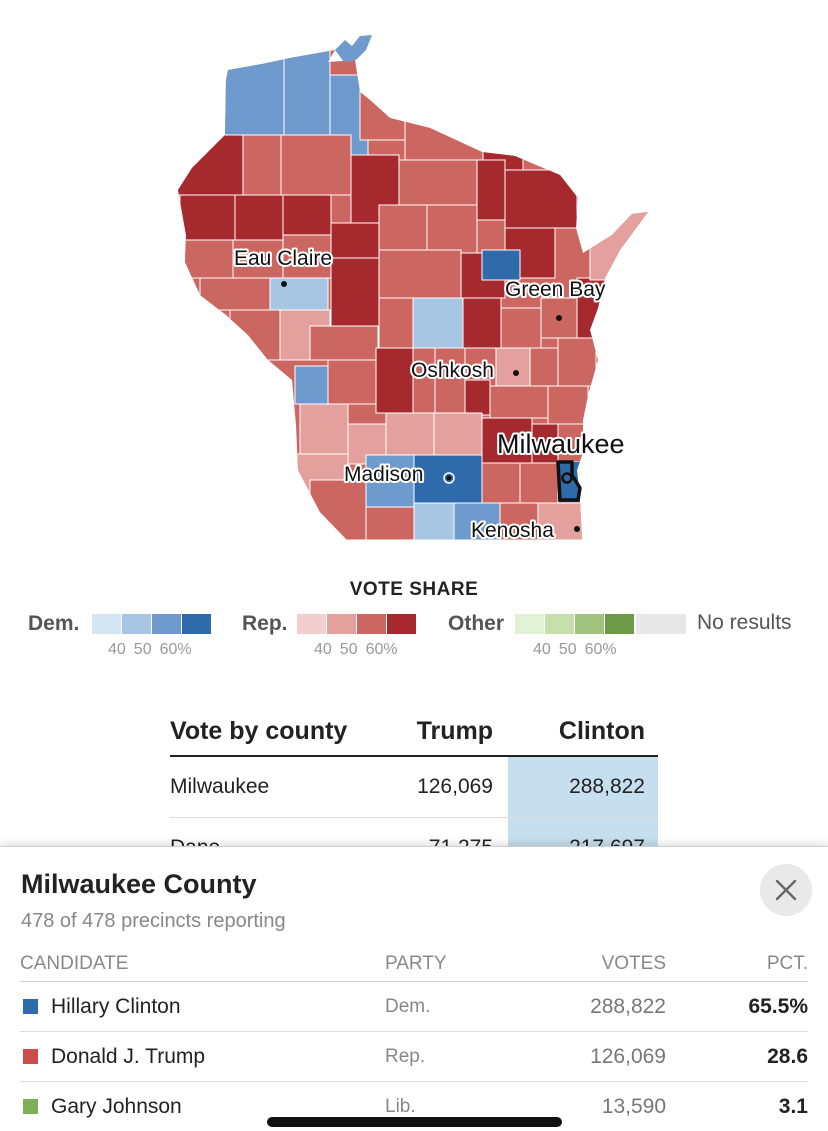  I want to click on county-door, so click(619, 245).